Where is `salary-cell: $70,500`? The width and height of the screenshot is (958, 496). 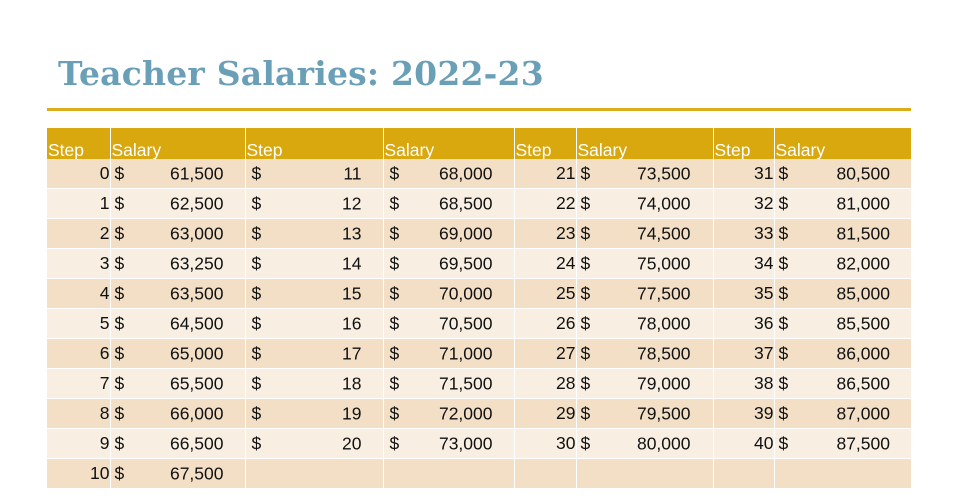
salary-cell: $70,500 is located at coordinates (448, 323).